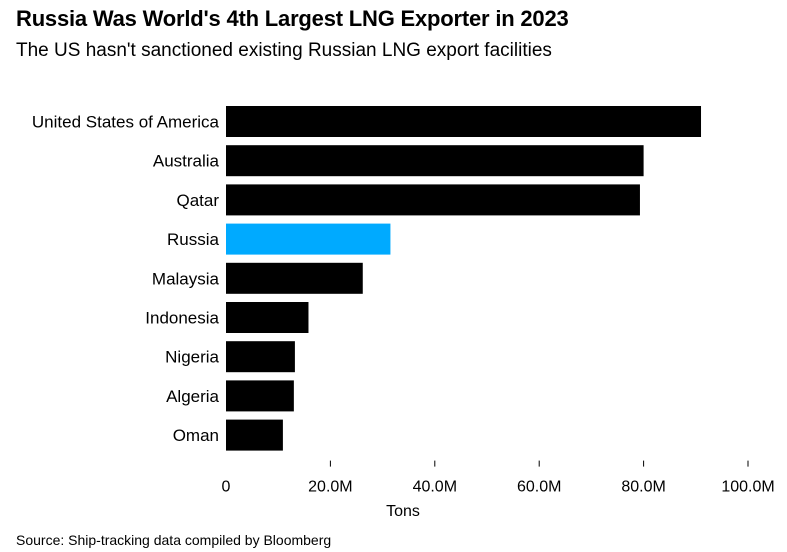 This screenshot has height=552, width=787. Describe the element at coordinates (747, 487) in the screenshot. I see `x-tick-label: 100.0M` at that location.